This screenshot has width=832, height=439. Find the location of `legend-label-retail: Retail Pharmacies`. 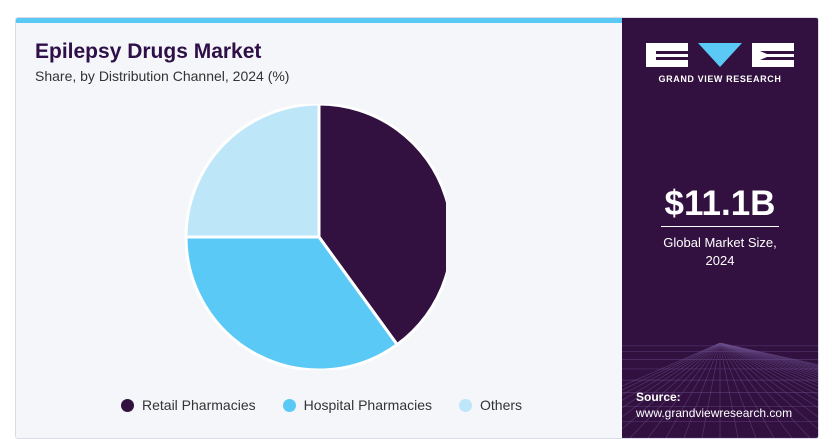

legend-label-retail: Retail Pharmacies is located at coordinates (199, 405).